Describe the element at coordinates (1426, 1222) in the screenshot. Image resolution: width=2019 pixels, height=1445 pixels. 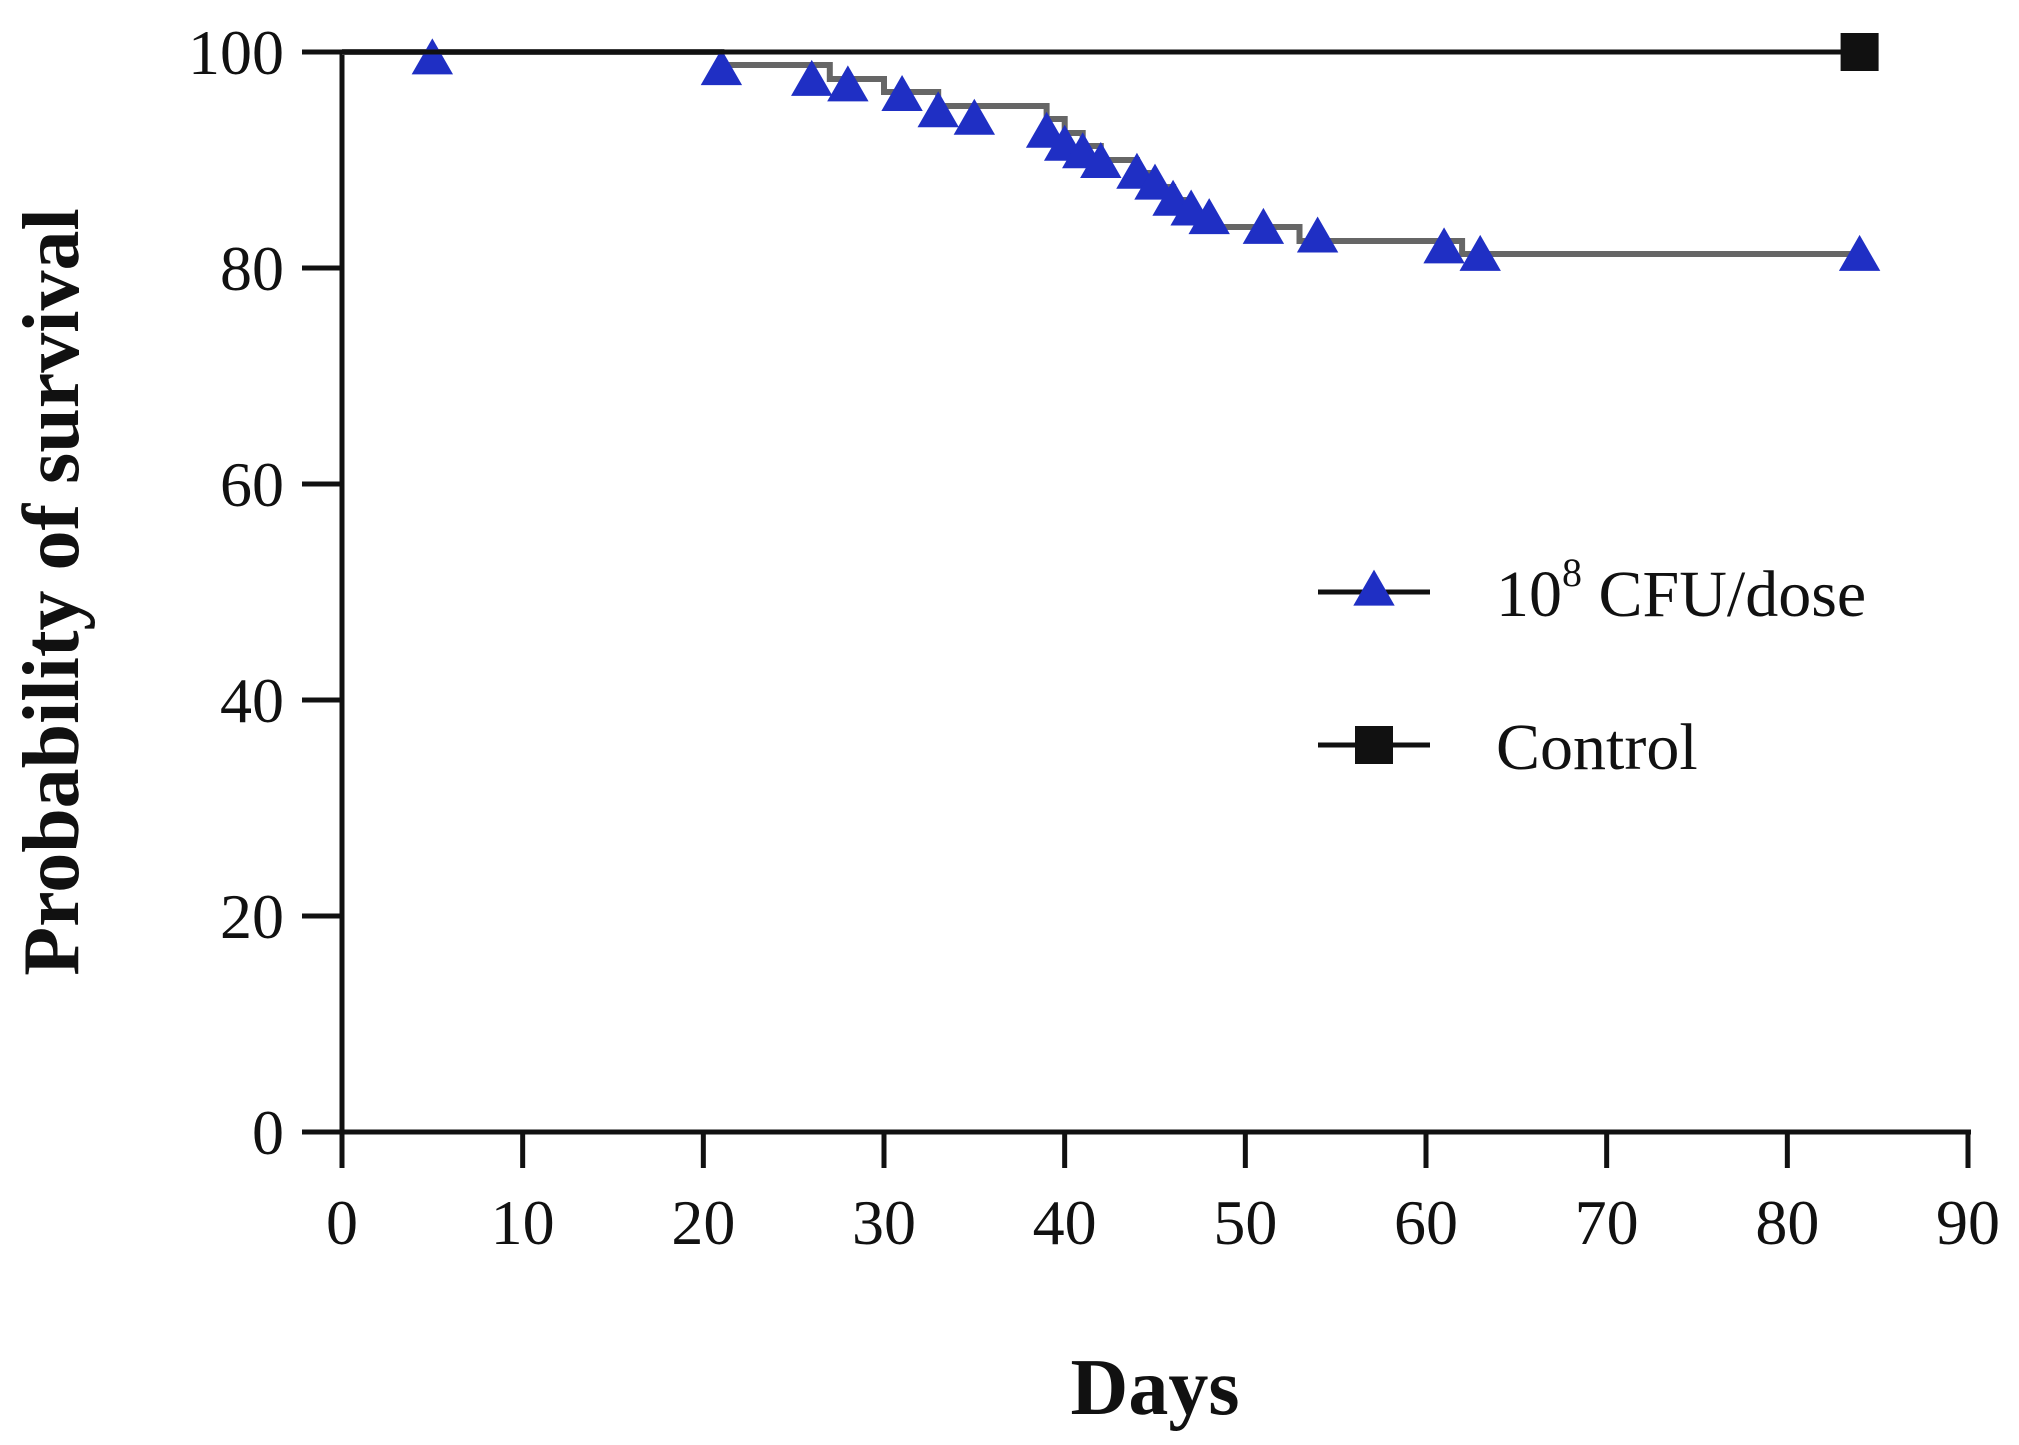
I see `x-tick-label: 60` at that location.